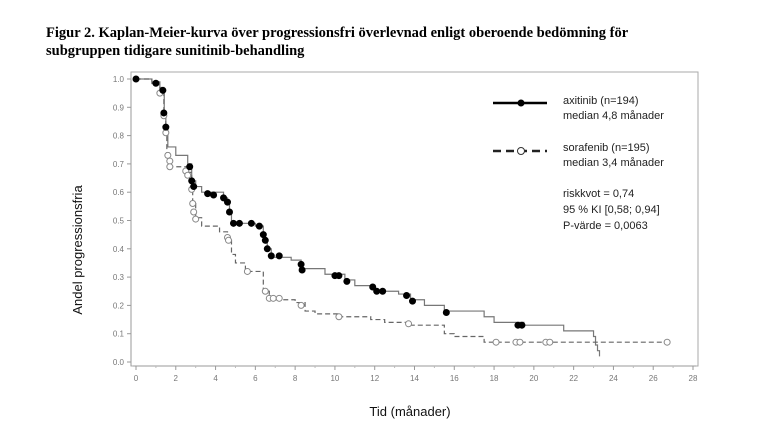  What do you see at coordinates (119, 221) in the screenshot?
I see `y-tick-label: 0.5` at bounding box center [119, 221].